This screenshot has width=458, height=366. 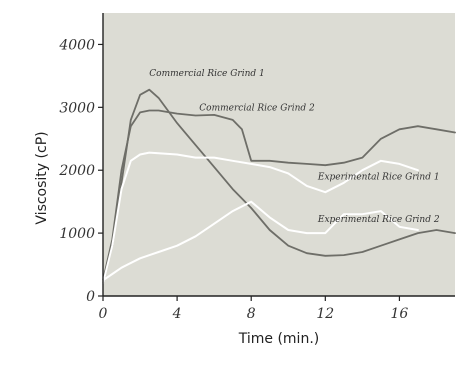 What do you see at coordinates (257, 109) in the screenshot?
I see `series-label-2: Commercial Rice Grind 2` at bounding box center [257, 109].